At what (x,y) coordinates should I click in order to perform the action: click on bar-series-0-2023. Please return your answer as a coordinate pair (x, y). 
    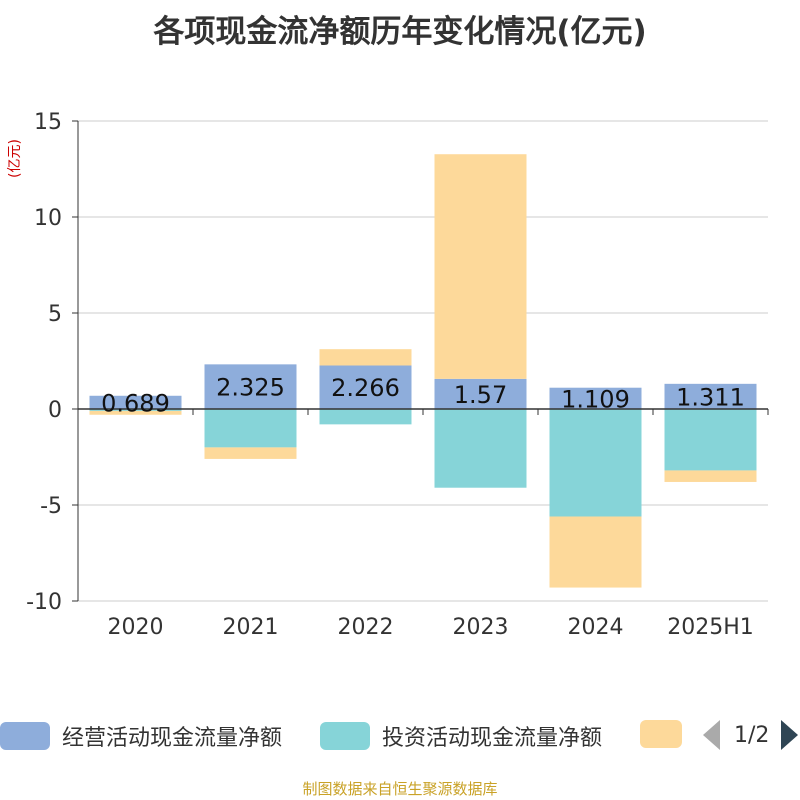
    Looking at the image, I should click on (480, 393).